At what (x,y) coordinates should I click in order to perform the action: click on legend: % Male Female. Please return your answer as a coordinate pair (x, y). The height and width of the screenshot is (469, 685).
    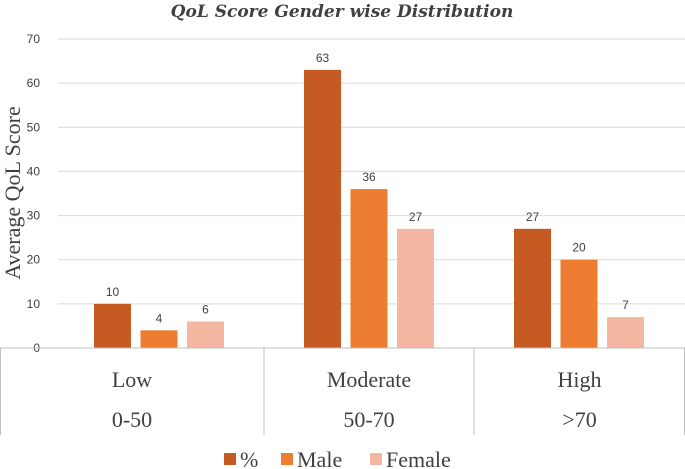
    Looking at the image, I should click on (337, 458).